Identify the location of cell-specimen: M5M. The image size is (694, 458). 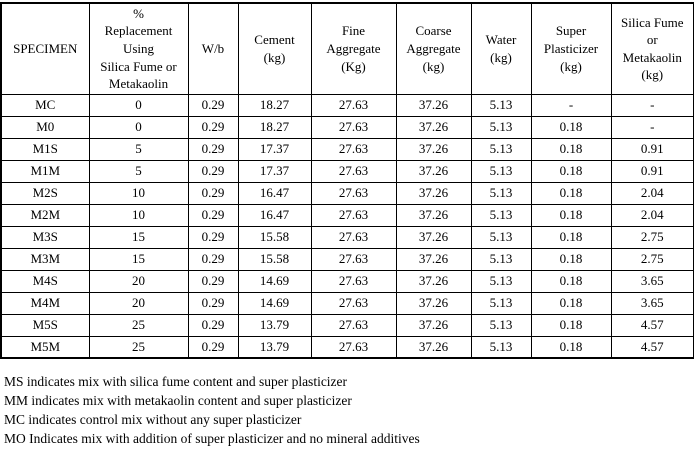
(45, 347).